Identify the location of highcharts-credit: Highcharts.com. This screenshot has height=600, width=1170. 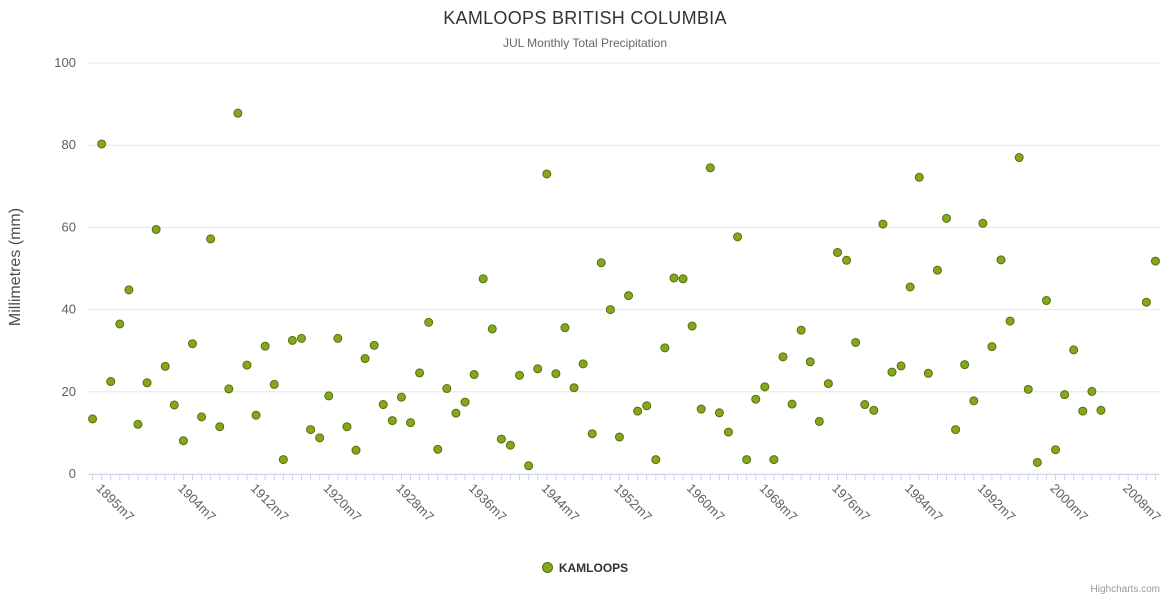
(1125, 589).